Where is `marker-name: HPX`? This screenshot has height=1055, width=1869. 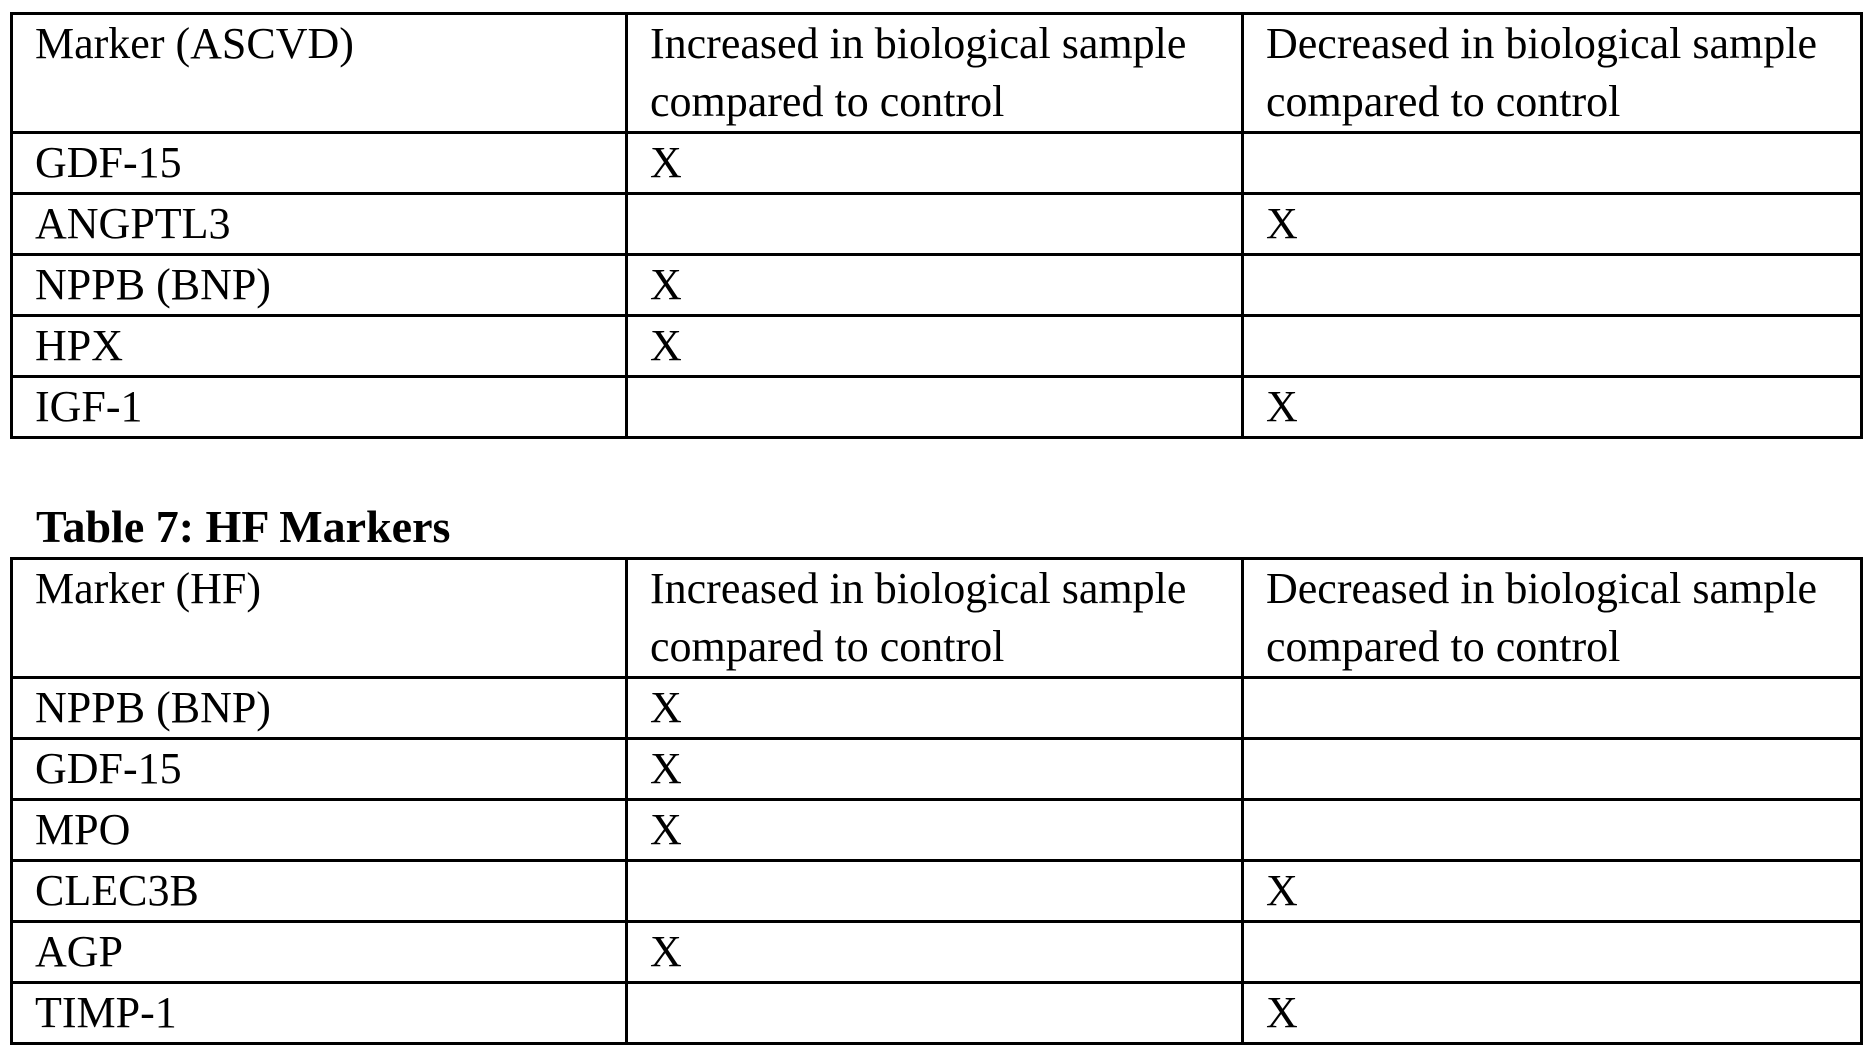
marker-name: HPX is located at coordinates (319, 346).